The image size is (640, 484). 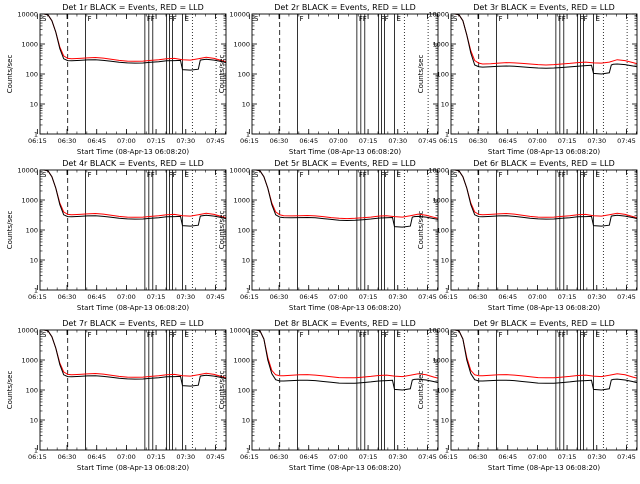 I want to click on panel-title: Det 1r BLACK = Events, RED = LLD, so click(x=133, y=7).